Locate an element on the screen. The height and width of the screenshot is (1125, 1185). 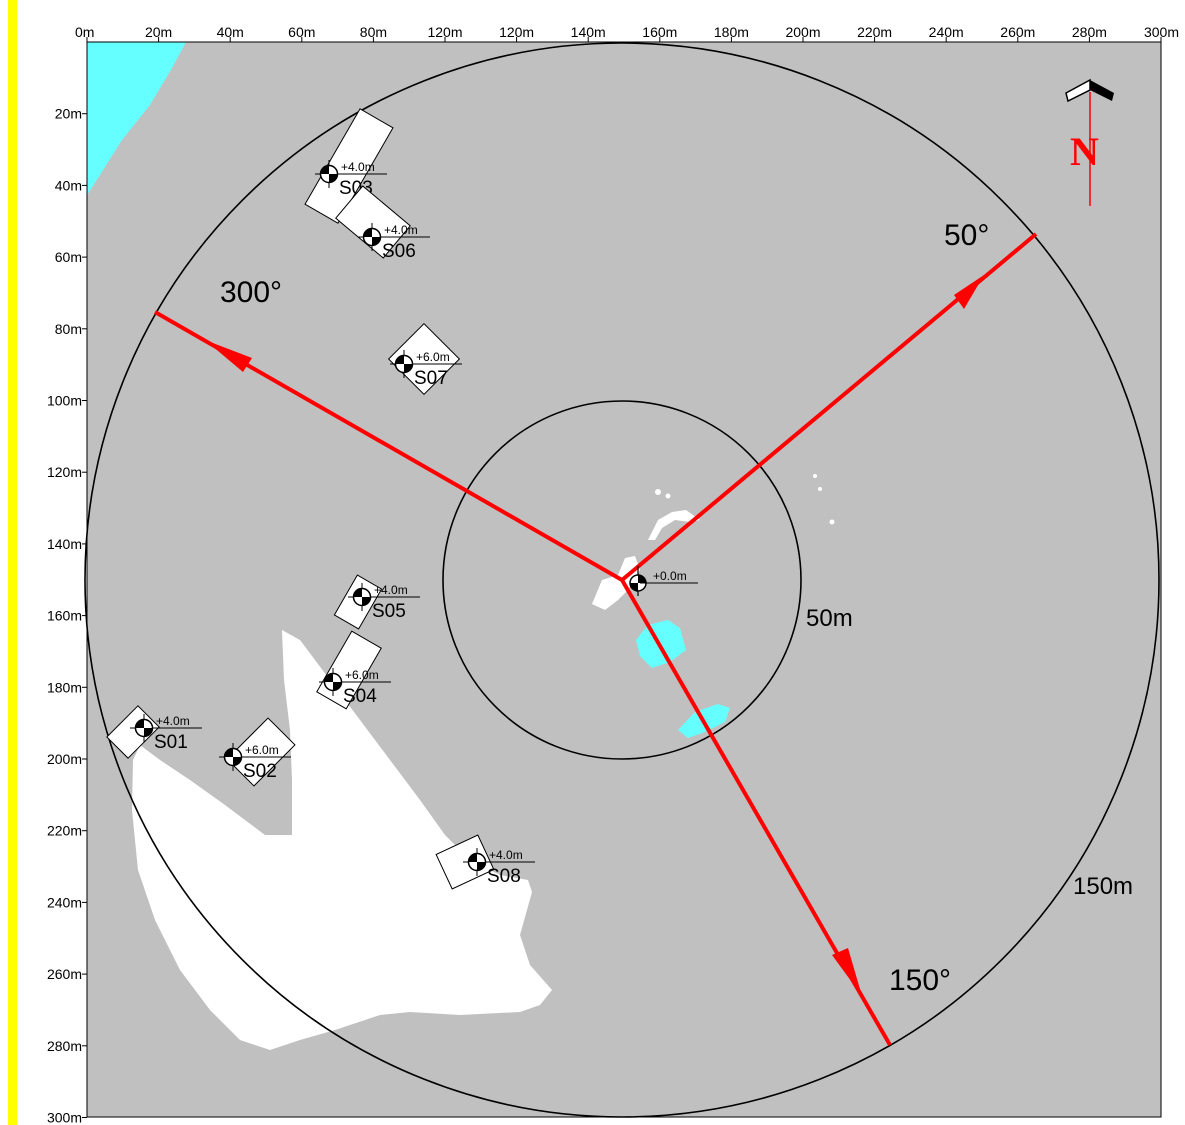
station-s07: +6.0m S07 is located at coordinates (424, 359).